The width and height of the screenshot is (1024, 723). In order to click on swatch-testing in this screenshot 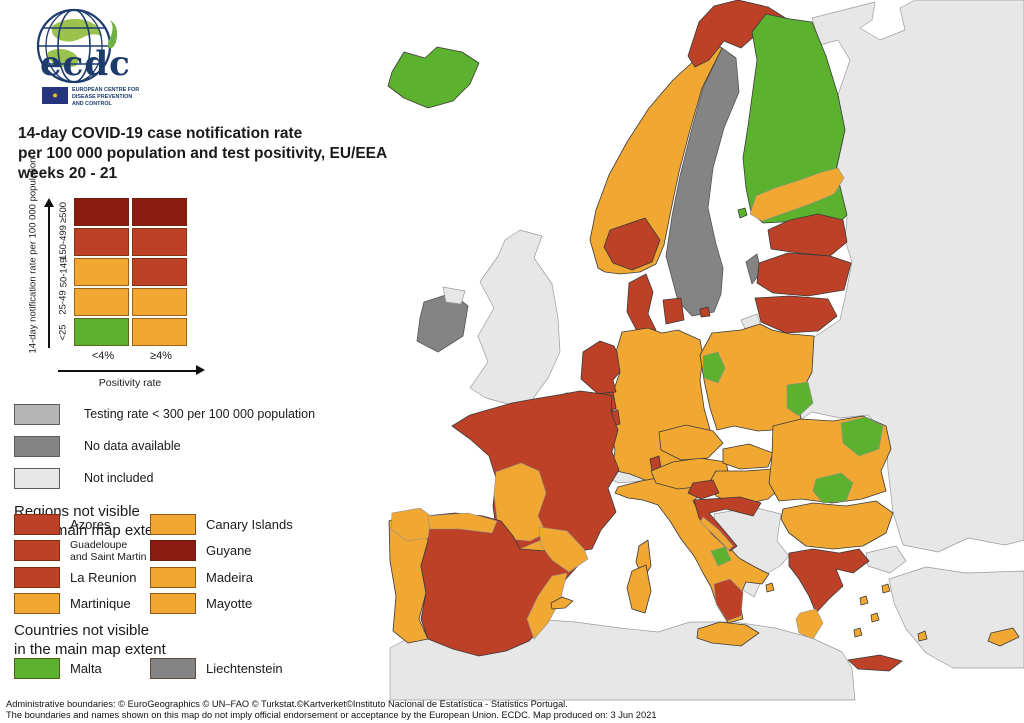, I will do `click(37, 414)`.